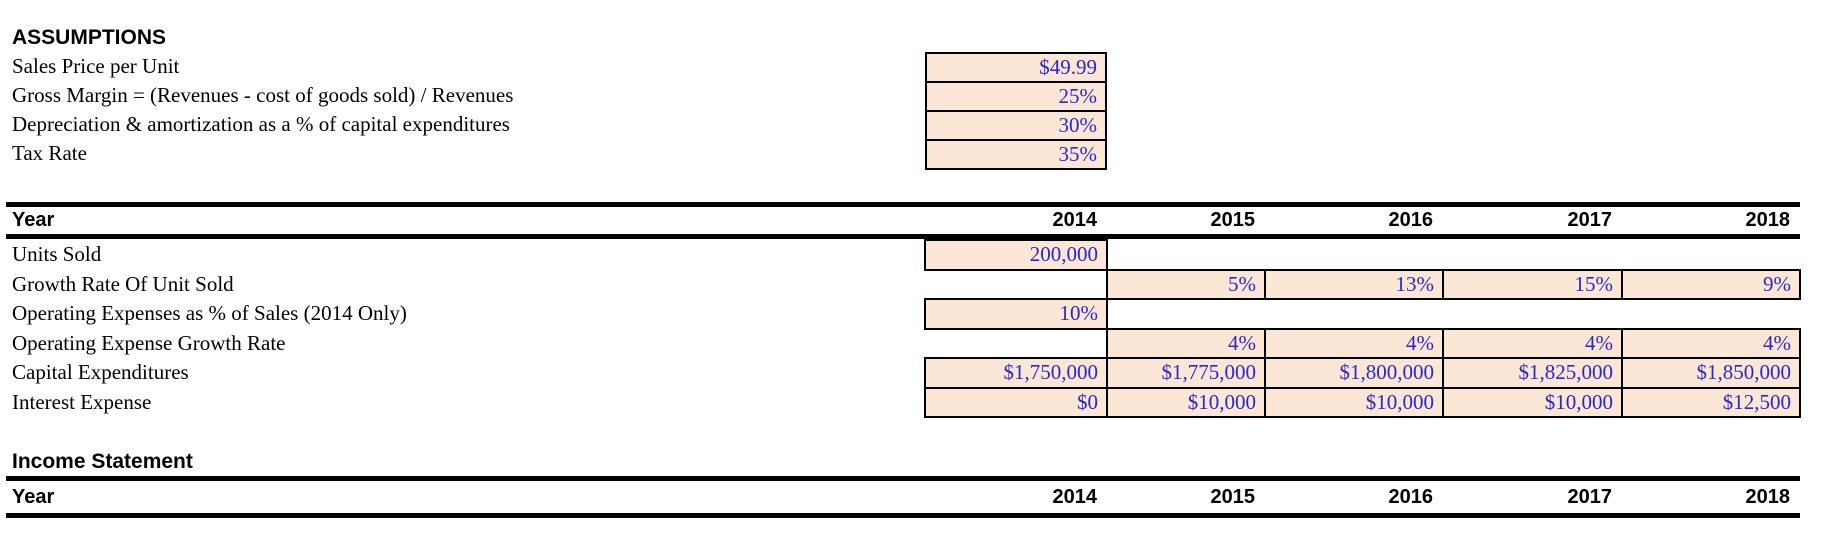 The width and height of the screenshot is (1830, 544). I want to click on input-cell-depreciation-pct: 30%, so click(1016, 125).